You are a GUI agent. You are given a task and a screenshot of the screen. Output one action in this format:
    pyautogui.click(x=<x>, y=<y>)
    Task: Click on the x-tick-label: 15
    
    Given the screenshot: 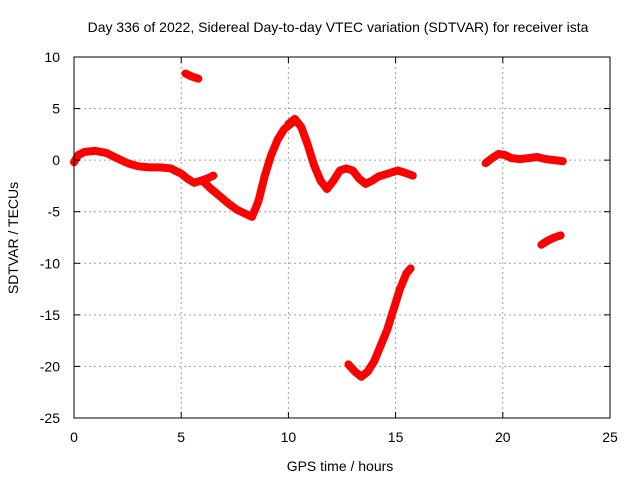 What is the action you would take?
    pyautogui.click(x=396, y=437)
    